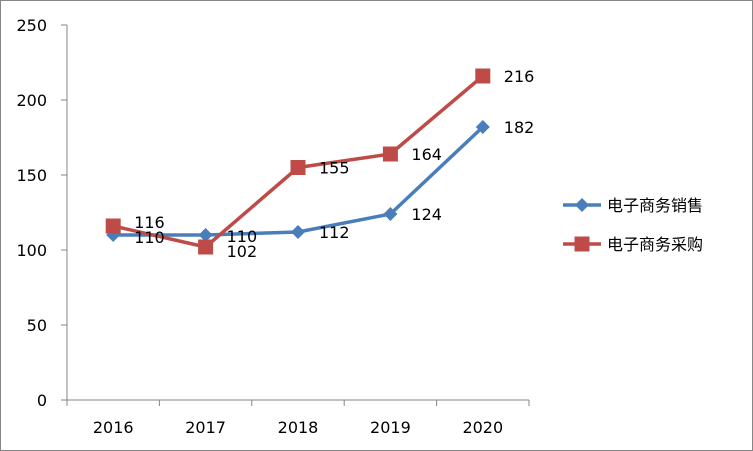 The height and width of the screenshot is (451, 753). I want to click on x-tick-label: 2017, so click(205, 427).